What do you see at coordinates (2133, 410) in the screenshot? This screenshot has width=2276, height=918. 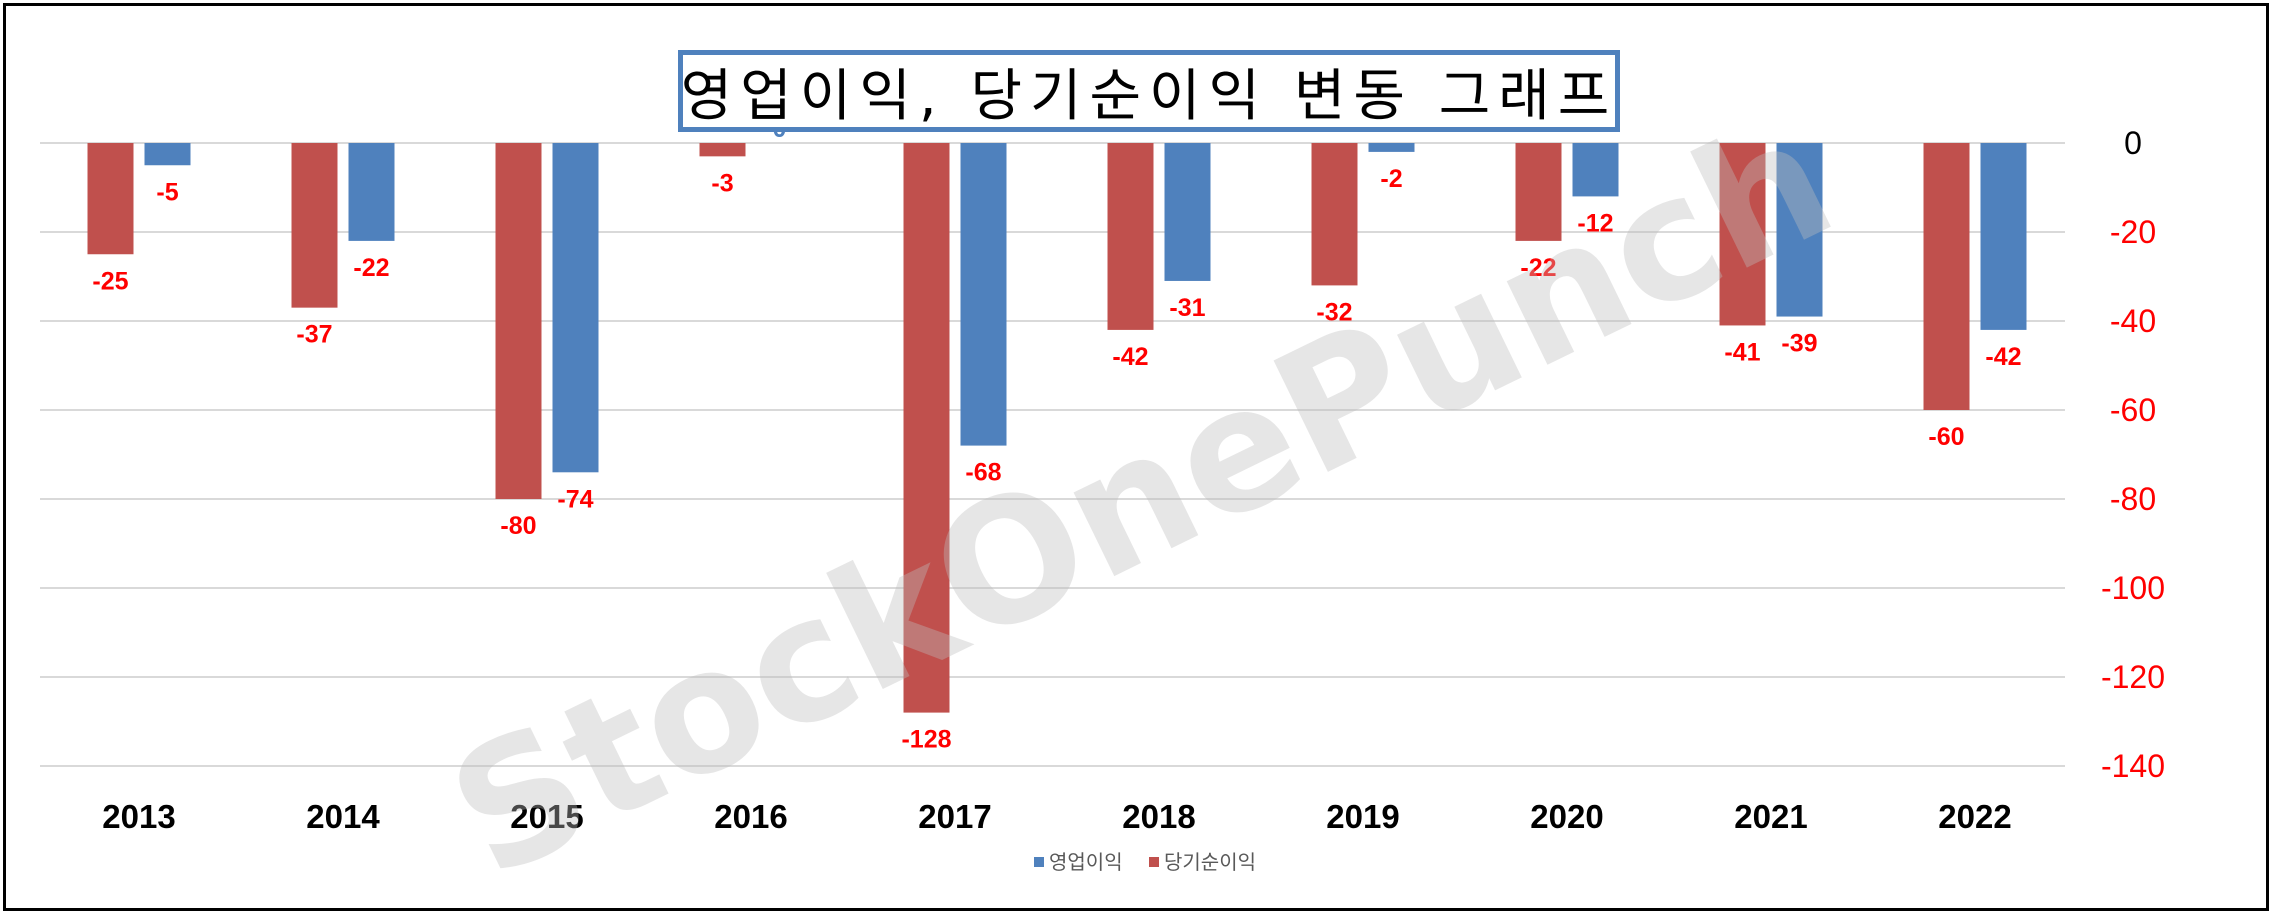 I see `y-tick-label: -60` at bounding box center [2133, 410].